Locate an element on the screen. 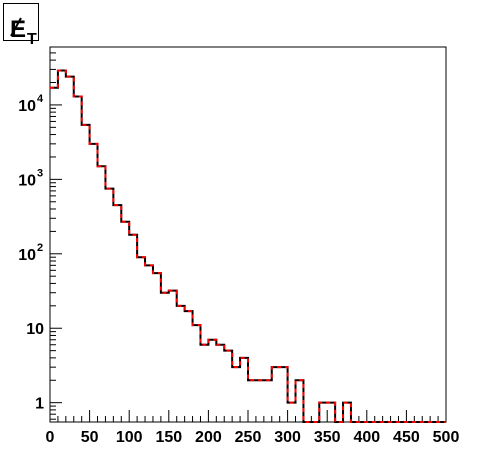 Image resolution: width=496 pixels, height=472 pixels. y-tick-exponent: 2 is located at coordinates (40, 248).